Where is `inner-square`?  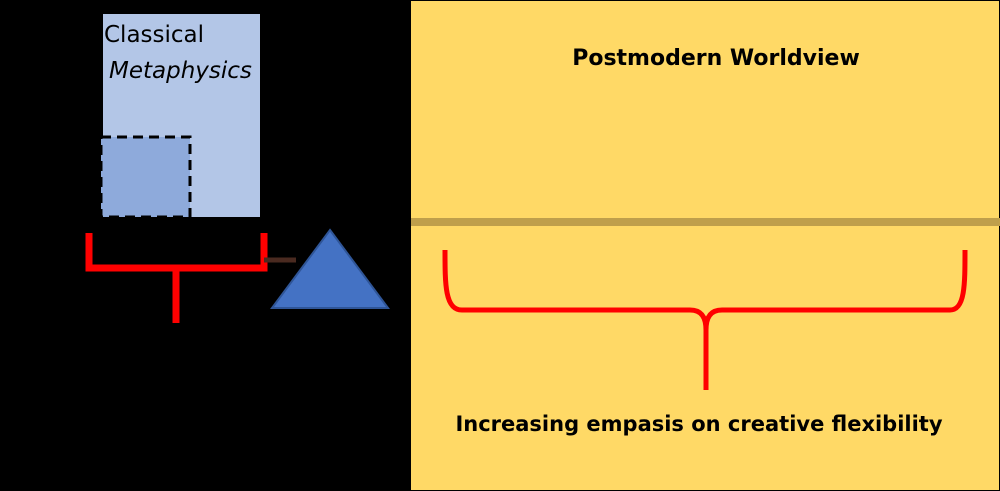
inner-square is located at coordinates (145, 177).